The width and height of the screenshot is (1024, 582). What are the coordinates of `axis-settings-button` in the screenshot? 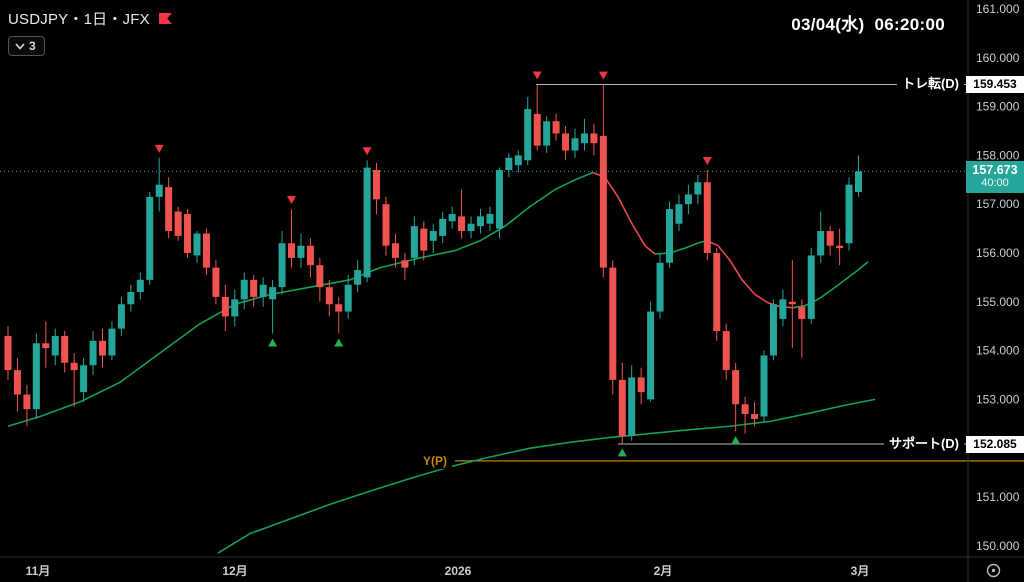 It's located at (993, 570).